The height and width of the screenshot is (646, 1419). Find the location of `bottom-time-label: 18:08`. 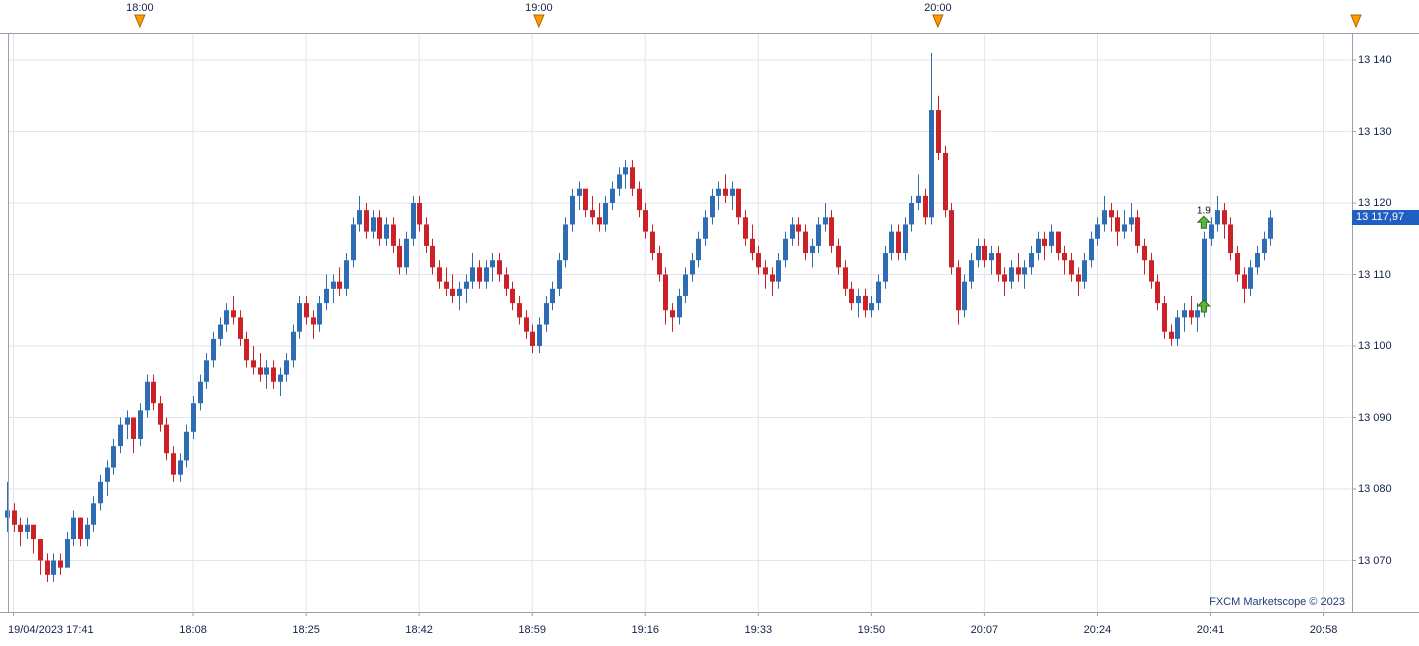

bottom-time-label: 18:08 is located at coordinates (193, 630).